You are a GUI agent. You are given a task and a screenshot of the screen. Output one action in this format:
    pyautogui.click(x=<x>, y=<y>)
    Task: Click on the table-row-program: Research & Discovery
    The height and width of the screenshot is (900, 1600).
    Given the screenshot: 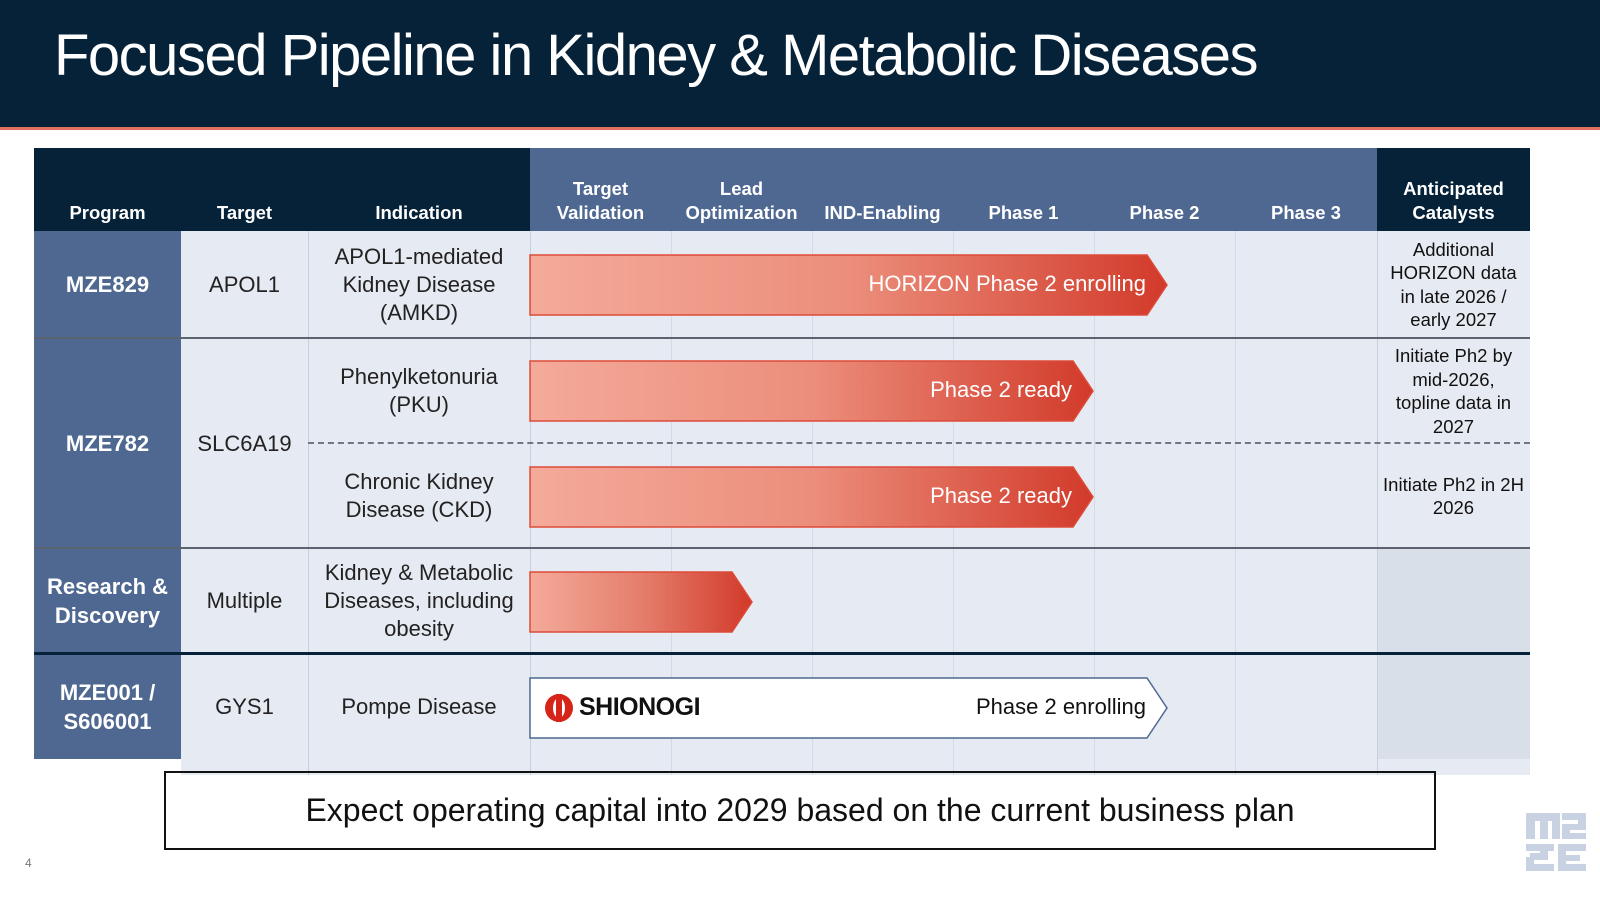 What is the action you would take?
    pyautogui.click(x=107, y=600)
    